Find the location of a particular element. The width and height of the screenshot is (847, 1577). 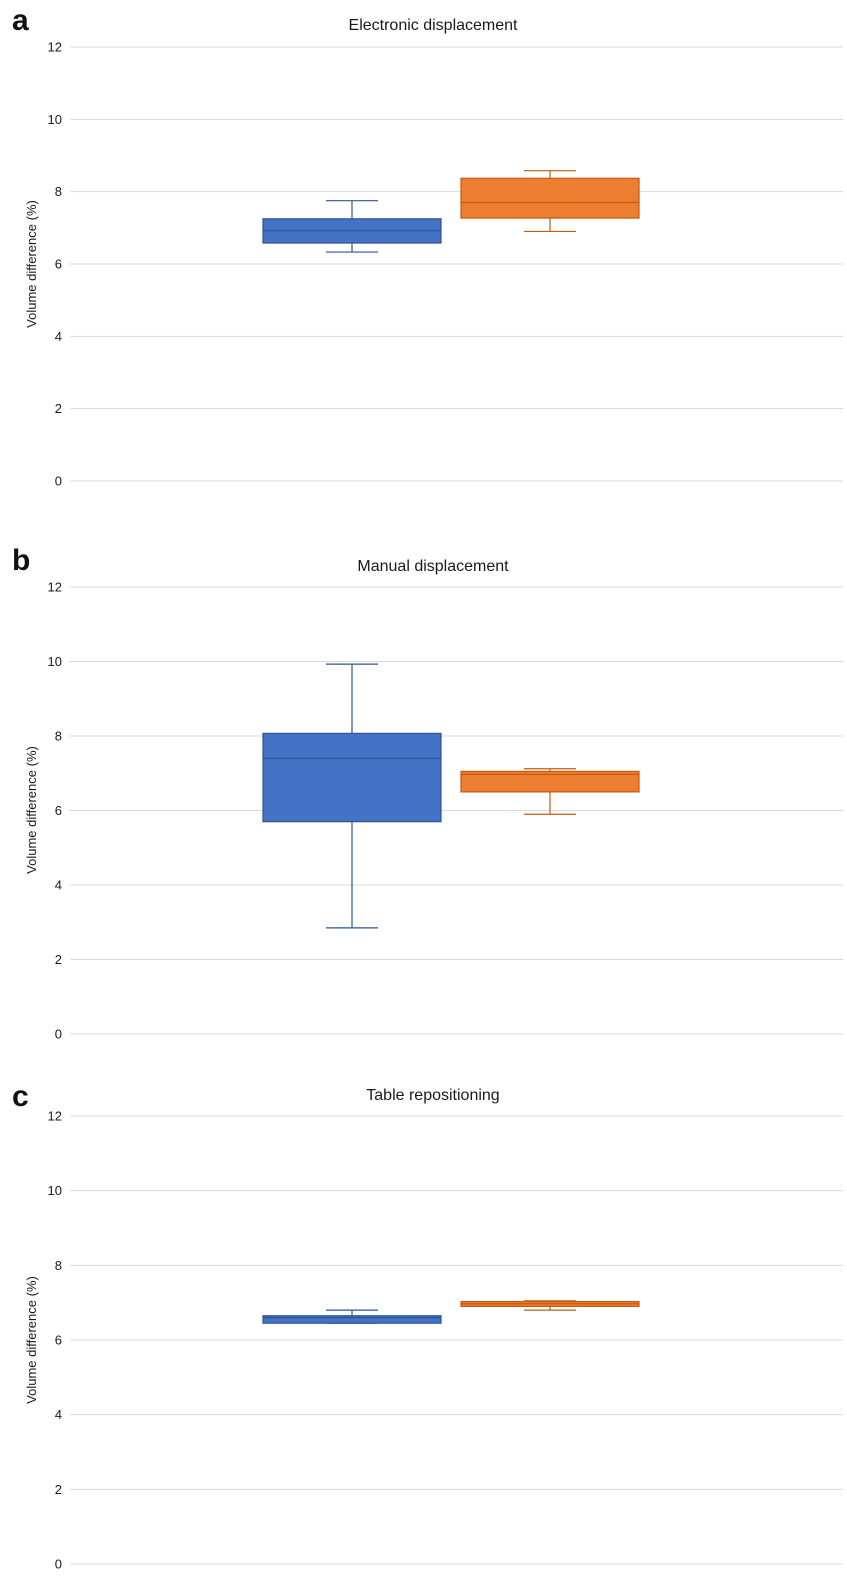

y-tick-label-c-0: 0 is located at coordinates (58, 1564).